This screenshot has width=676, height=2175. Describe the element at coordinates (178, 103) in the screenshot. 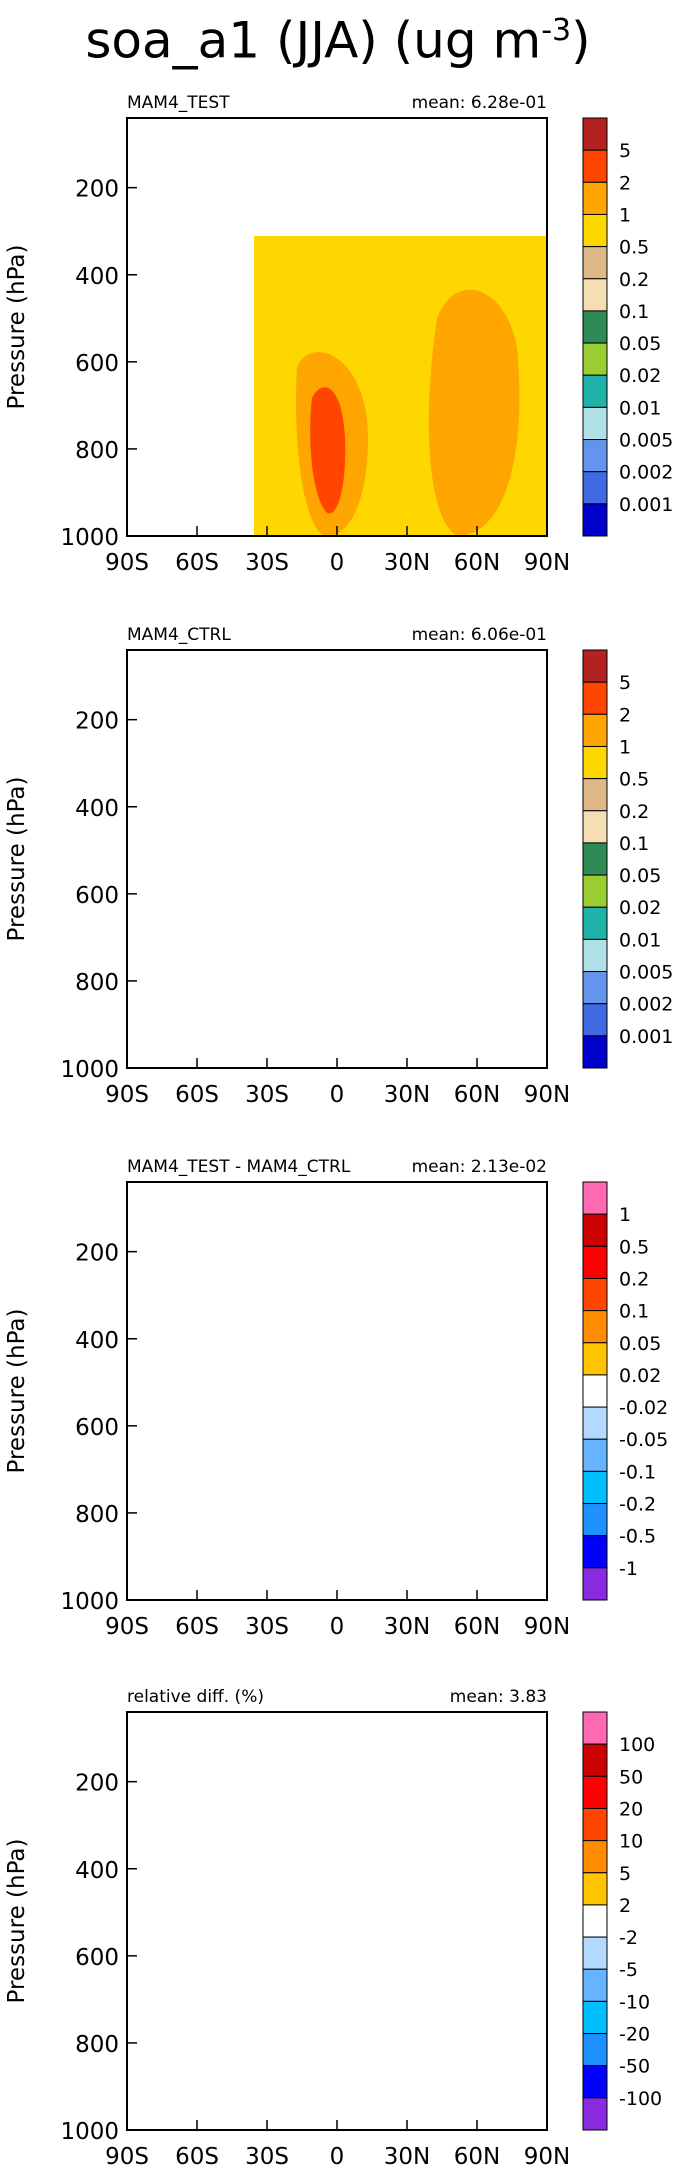

I see `panel-title-left: MAM4_TEST` at that location.